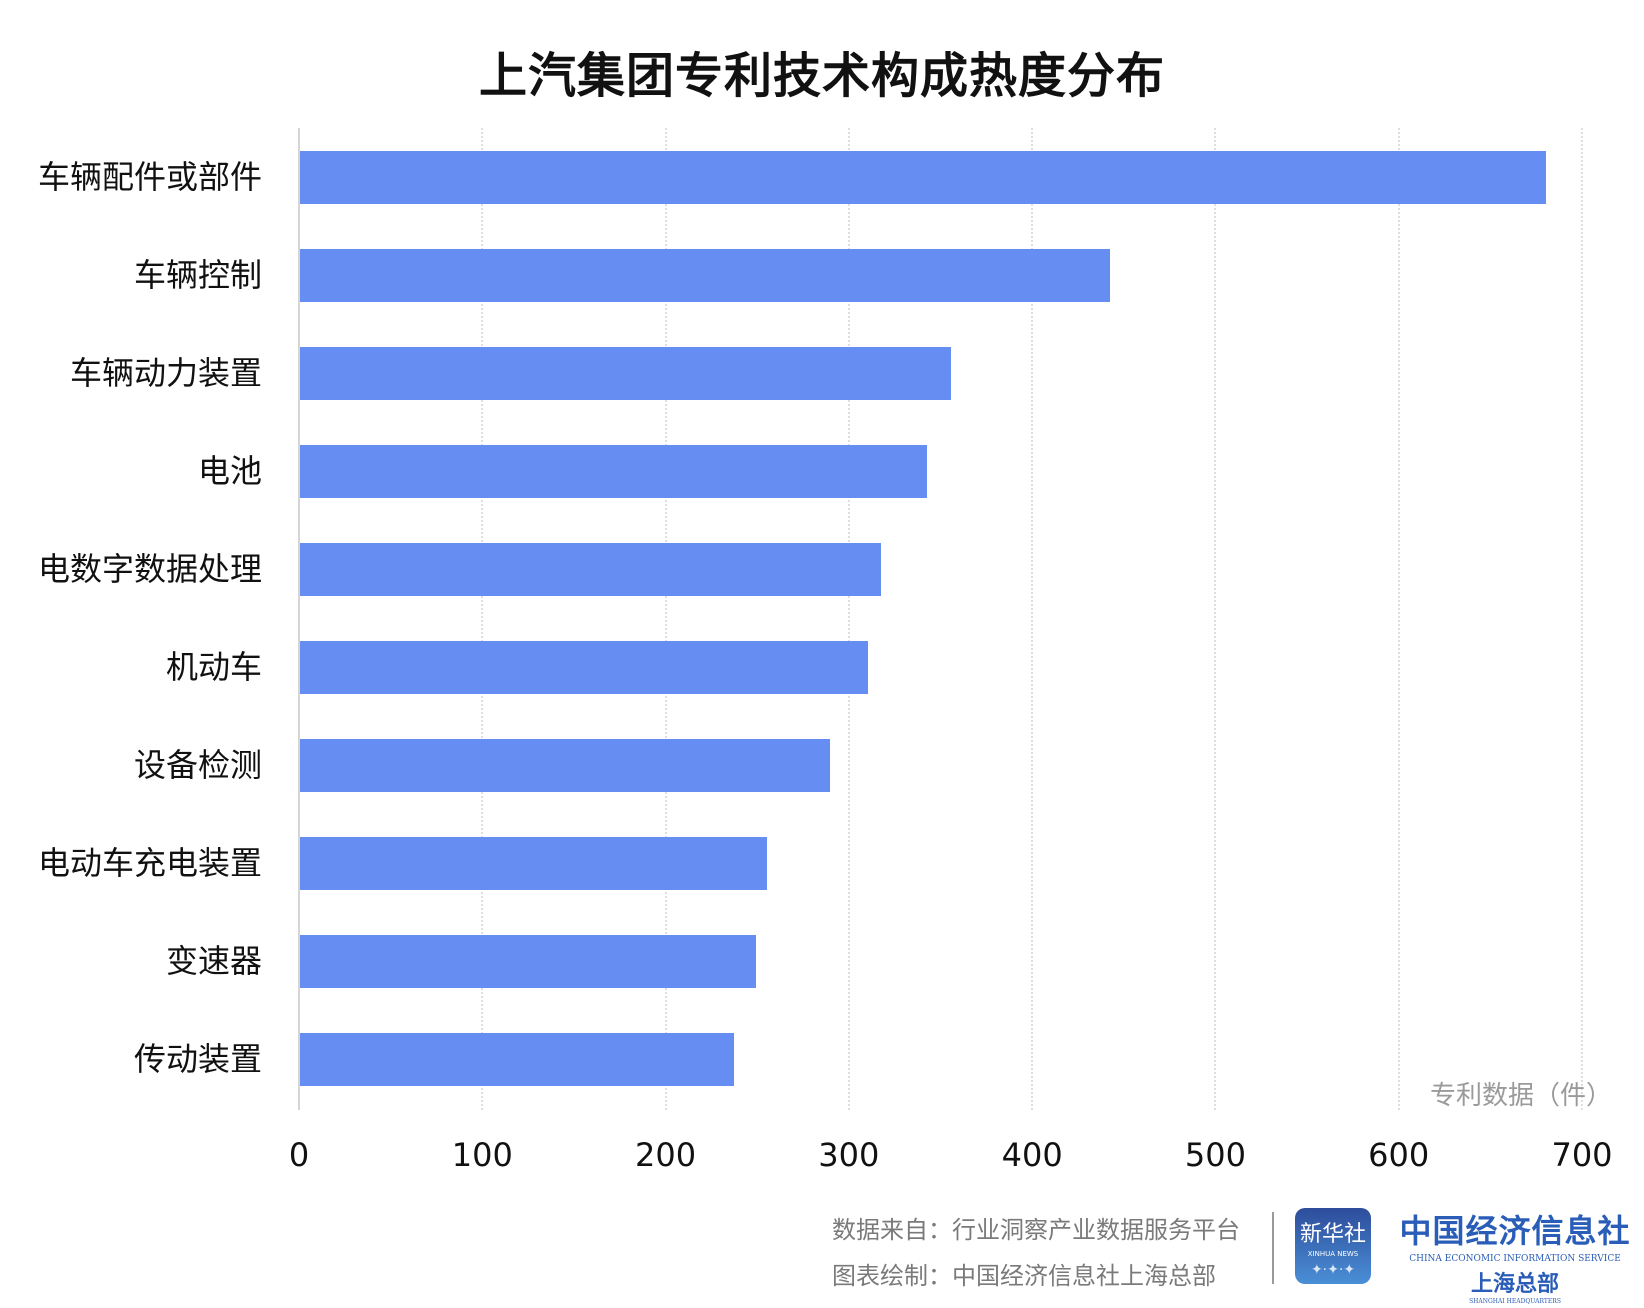  What do you see at coordinates (1515, 1259) in the screenshot?
I see `ceis-logo-en: CHINA ECONOMIC INFORMATION SERVICE` at bounding box center [1515, 1259].